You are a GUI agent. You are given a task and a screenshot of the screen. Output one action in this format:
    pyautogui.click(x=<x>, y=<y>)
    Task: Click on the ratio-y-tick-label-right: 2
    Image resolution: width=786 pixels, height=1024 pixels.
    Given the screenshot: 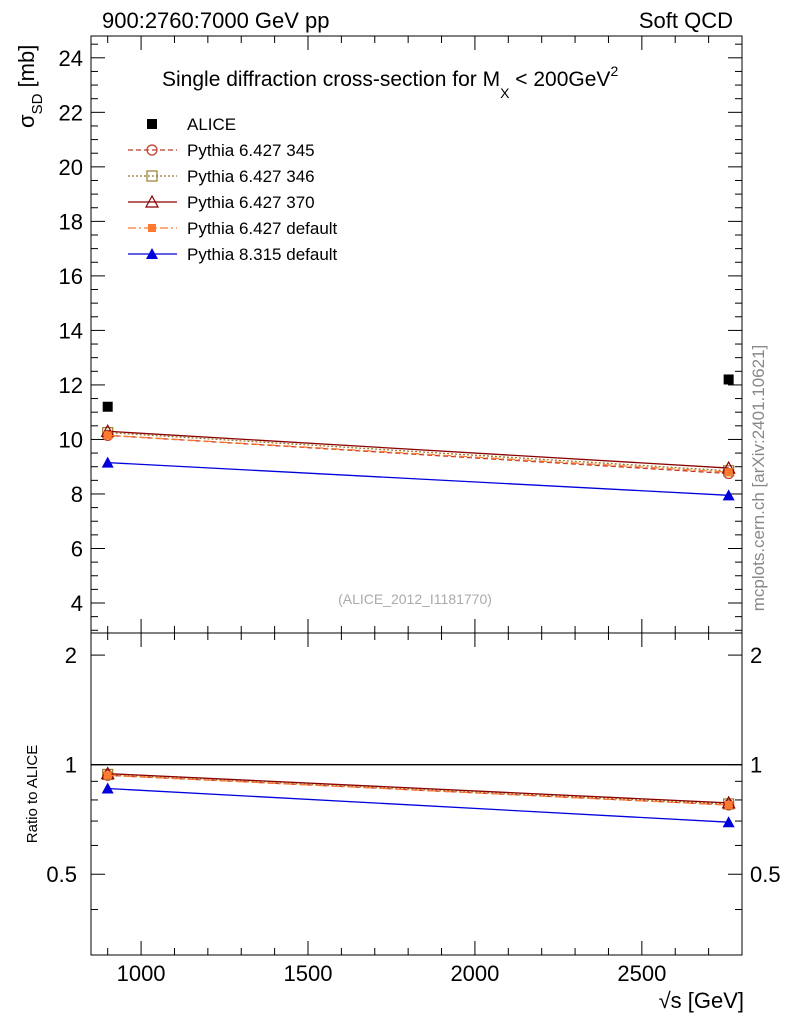 What is the action you would take?
    pyautogui.click(x=756, y=655)
    